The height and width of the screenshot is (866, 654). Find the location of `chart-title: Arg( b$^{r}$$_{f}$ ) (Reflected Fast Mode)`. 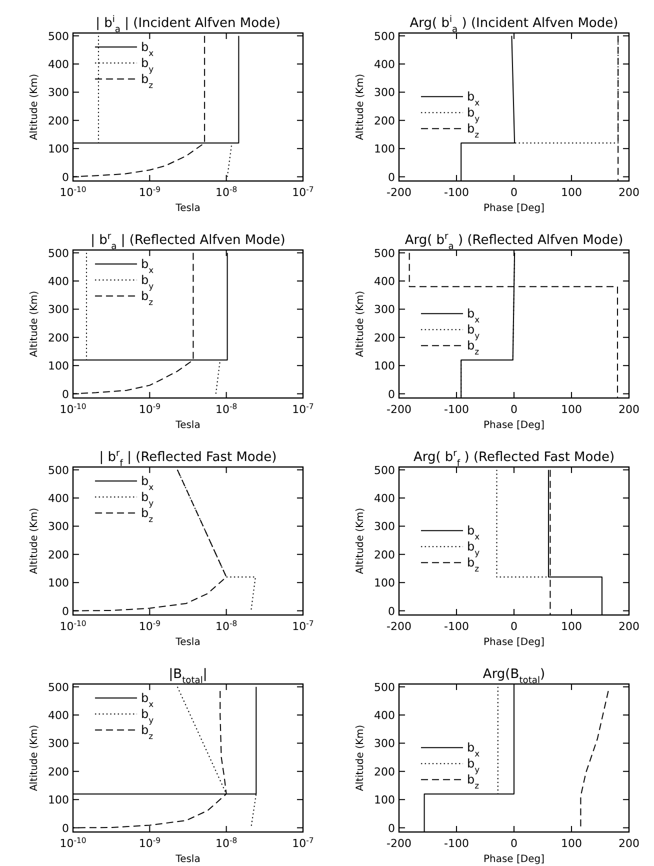

chart-title: Arg( b$^{r}$$_{f}$ ) (Reflected Fast Mode) is located at coordinates (514, 459).